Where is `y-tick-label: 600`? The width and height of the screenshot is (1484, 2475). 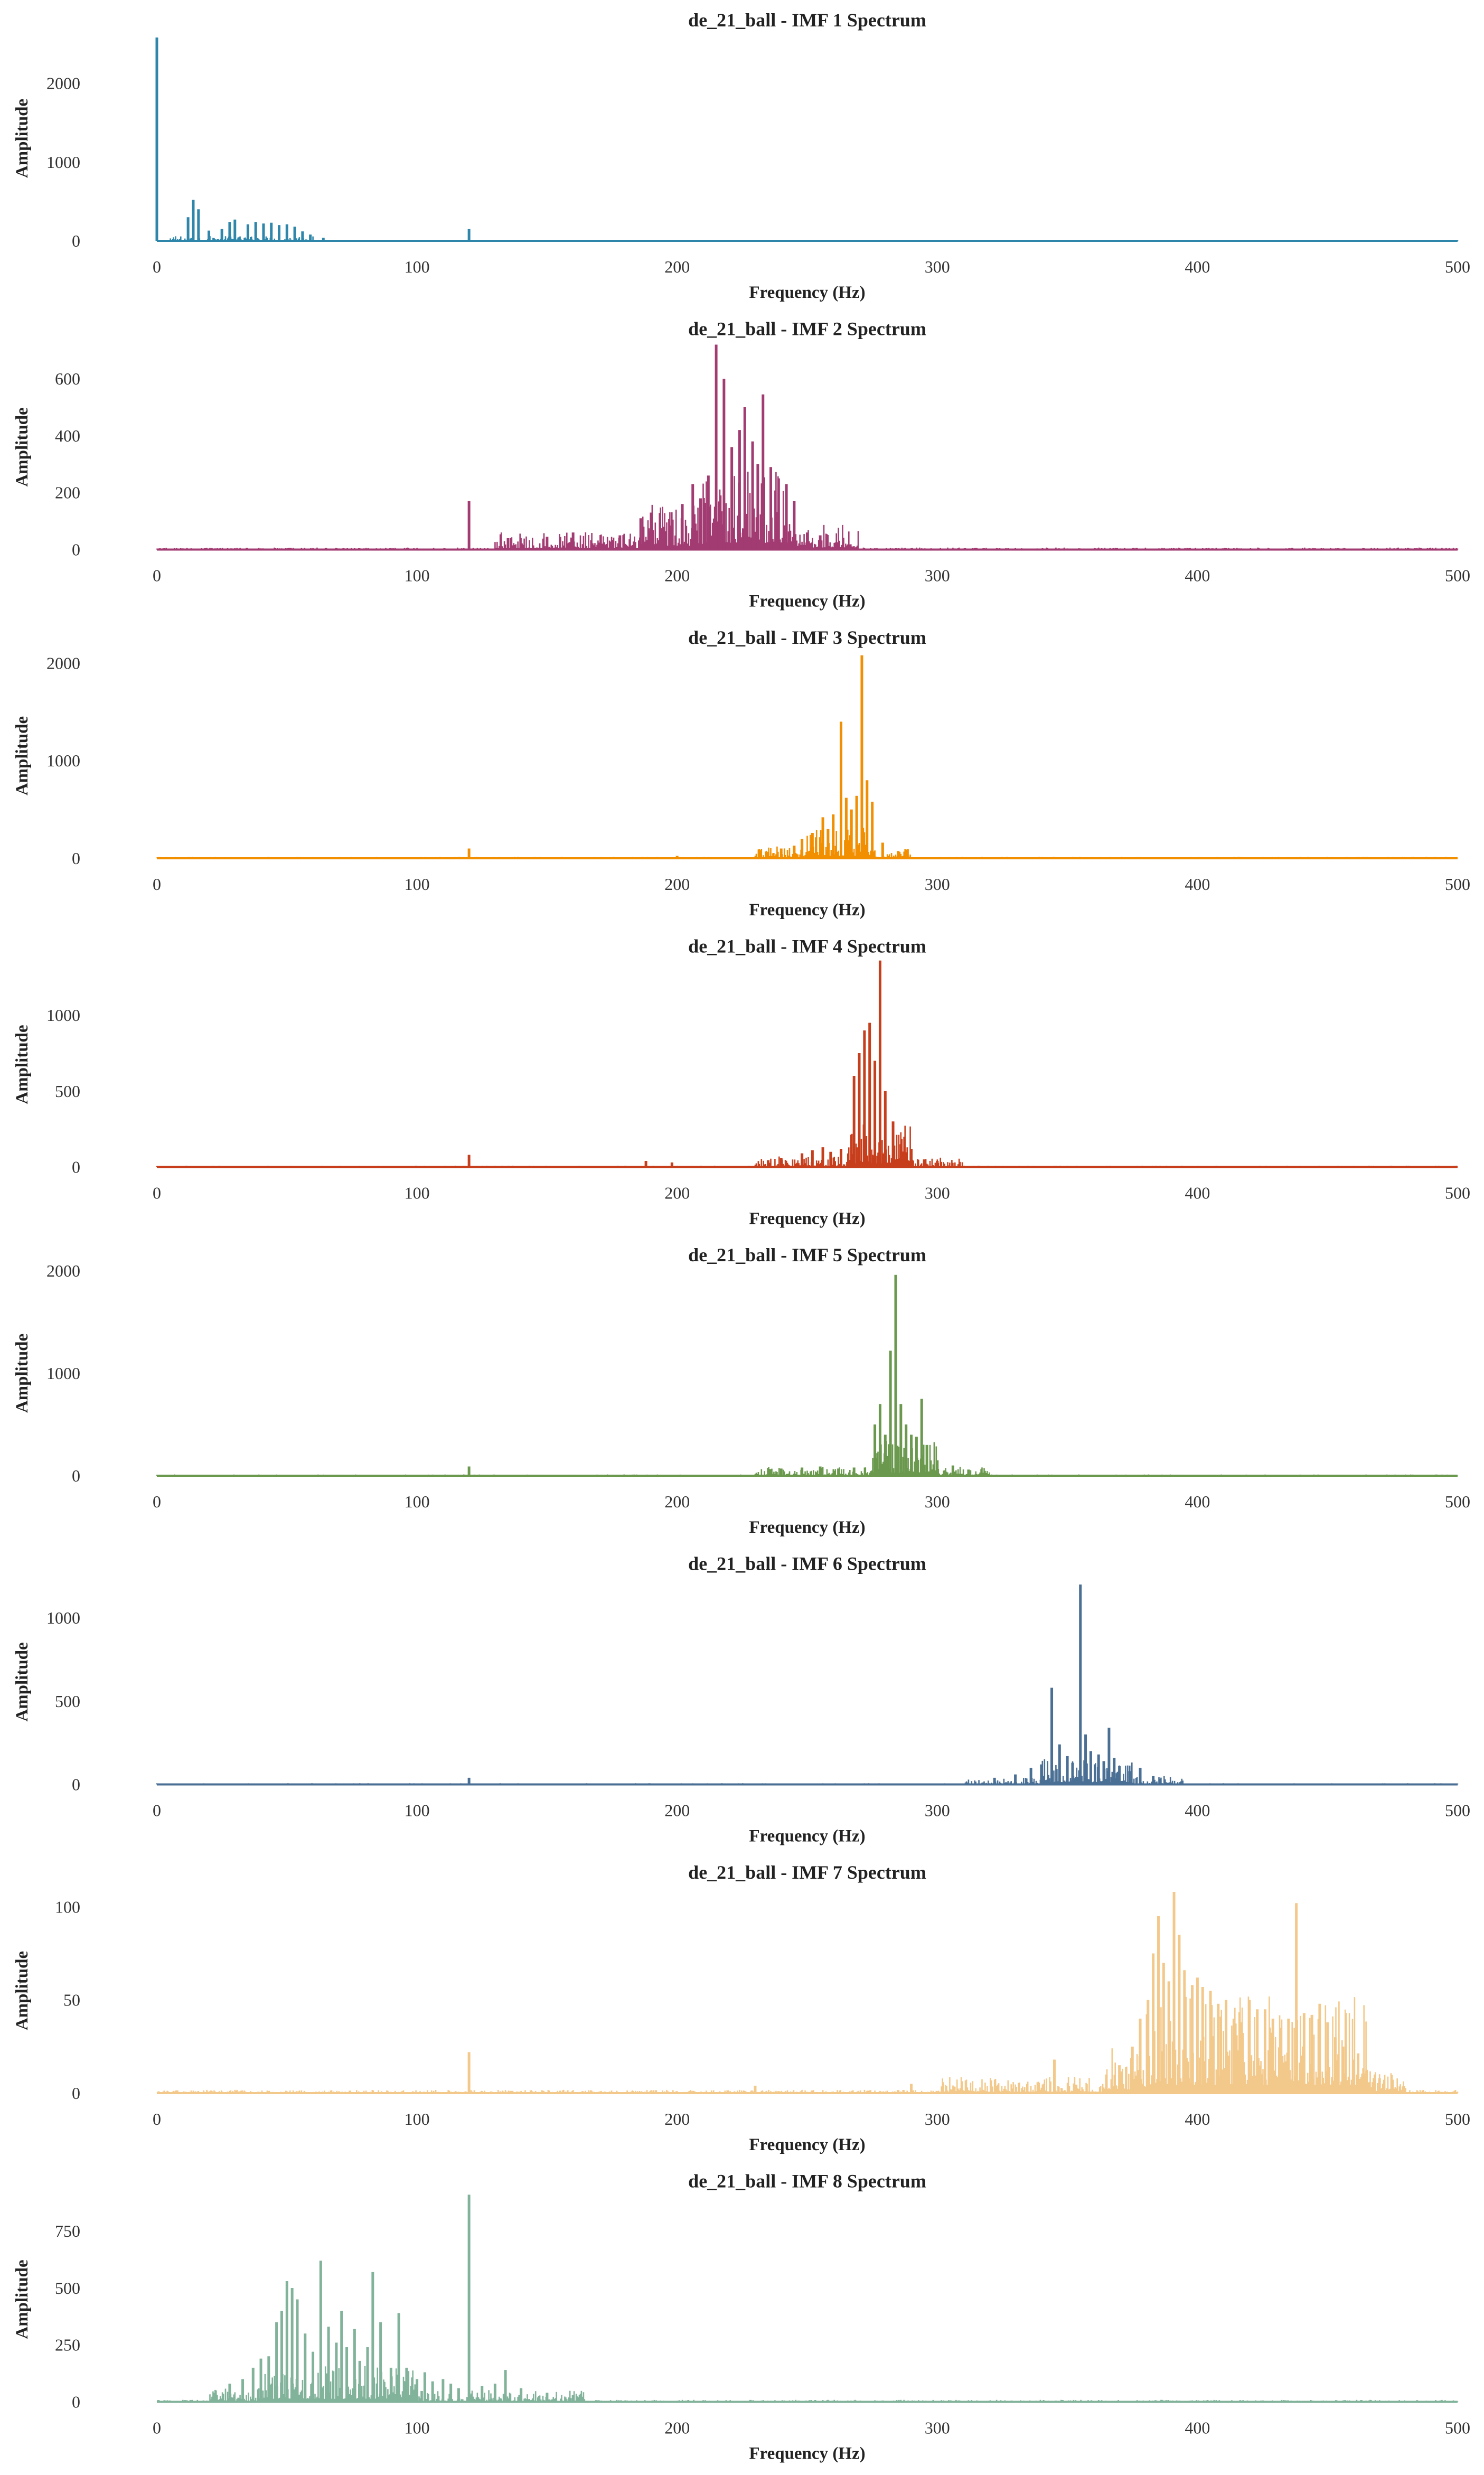
y-tick-label: 600 is located at coordinates (67, 378).